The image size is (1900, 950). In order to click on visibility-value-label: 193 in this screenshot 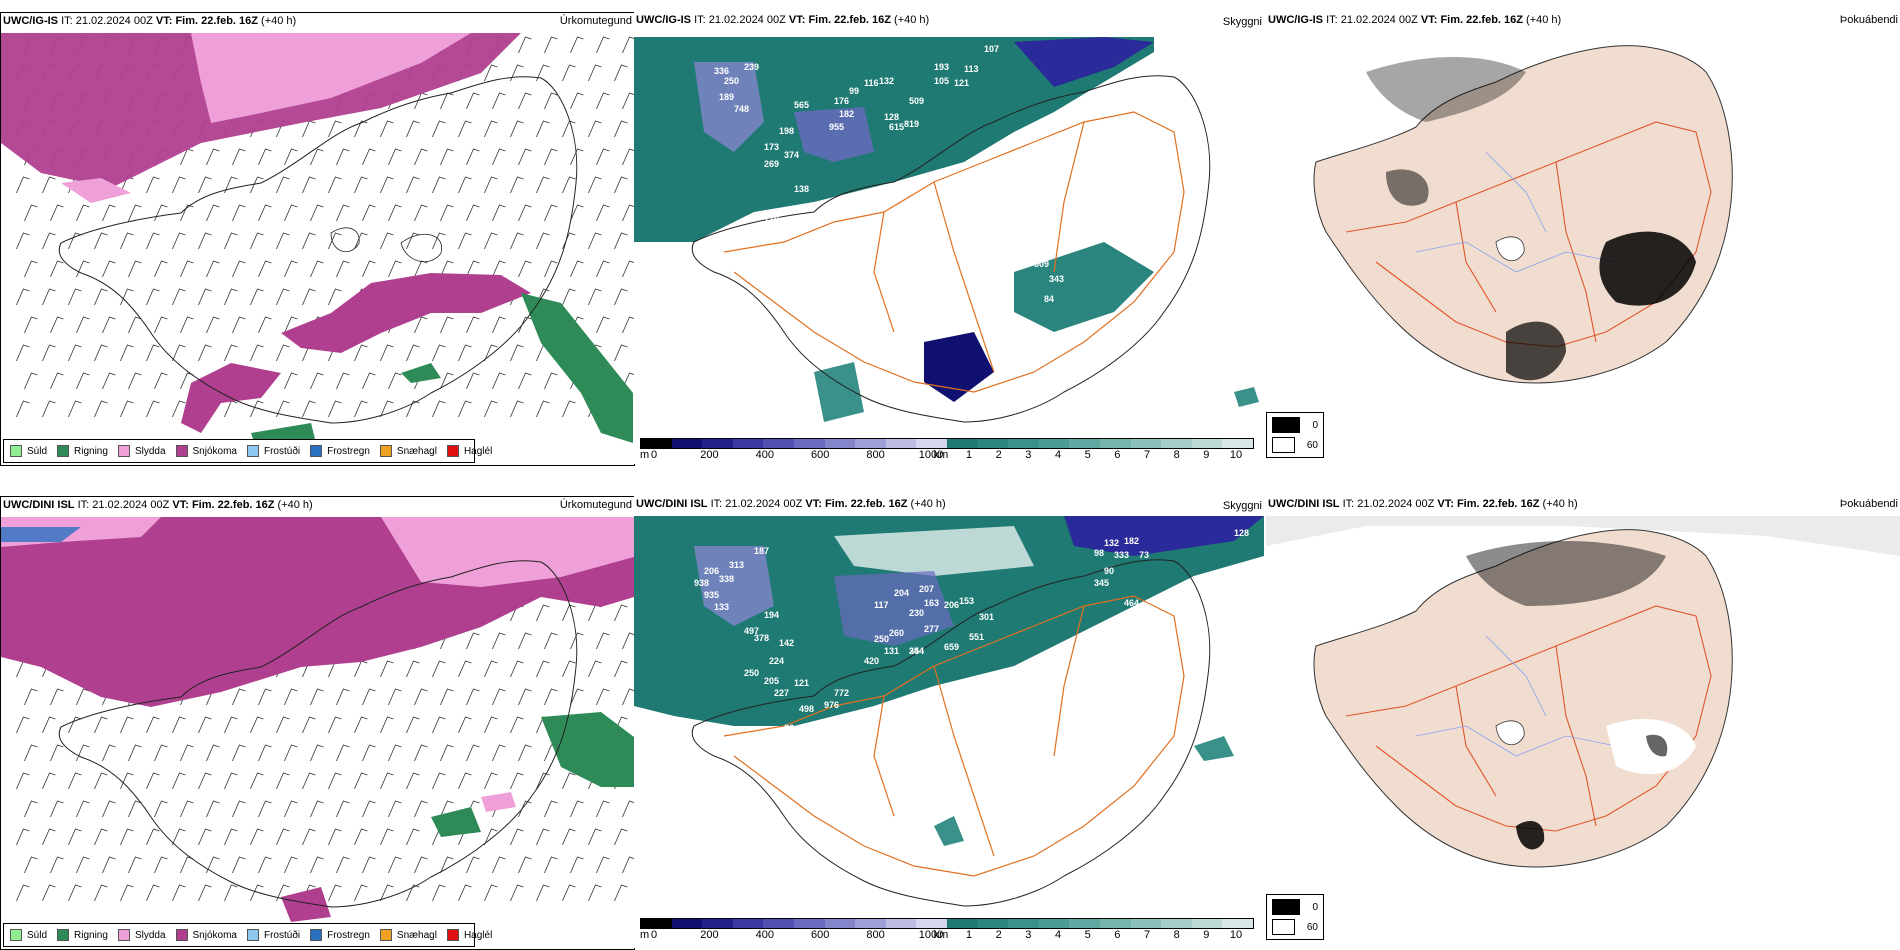, I will do `click(941, 67)`.